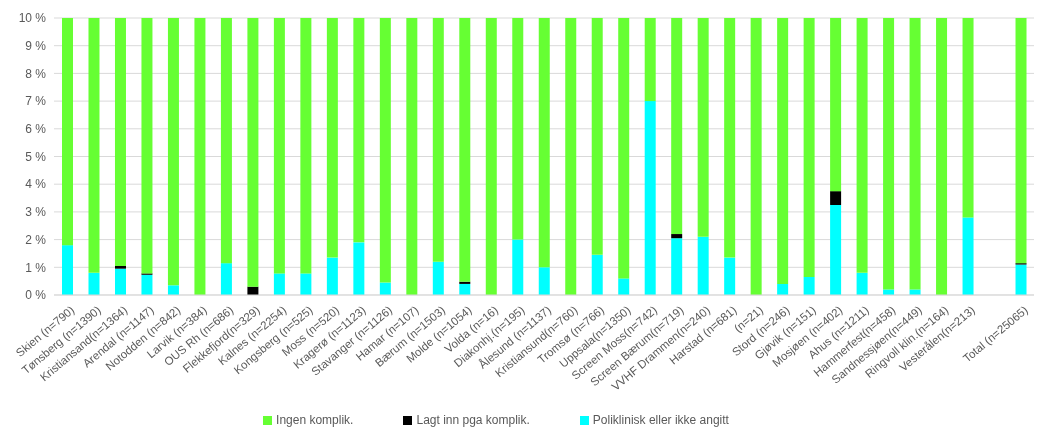 This screenshot has height=435, width=1052. What do you see at coordinates (36, 156) in the screenshot?
I see `y-tick-label: 5 %` at bounding box center [36, 156].